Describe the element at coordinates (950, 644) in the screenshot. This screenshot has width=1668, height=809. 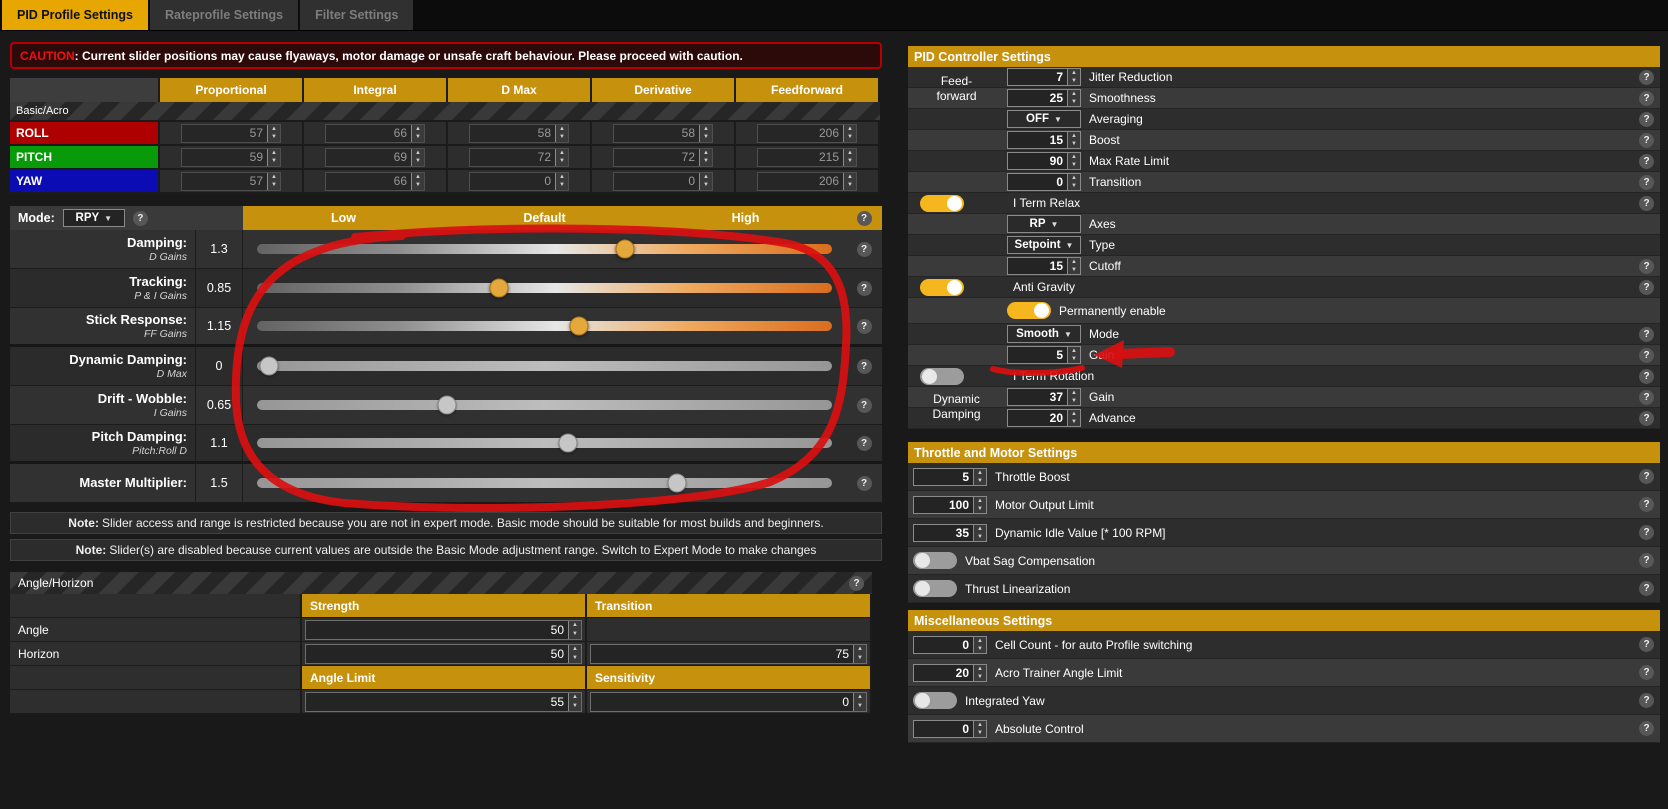
I see `cell-count-input: 0 ▲ ▼` at that location.